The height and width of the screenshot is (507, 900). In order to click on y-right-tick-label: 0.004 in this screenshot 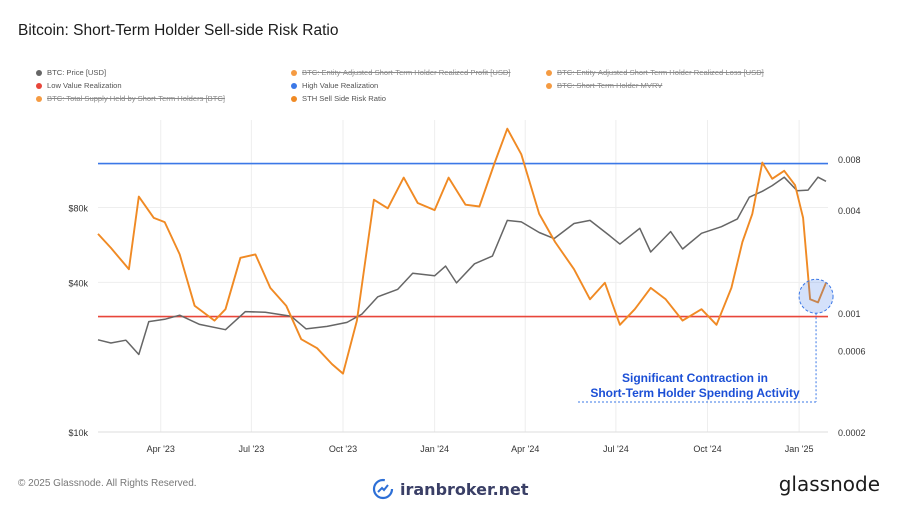, I will do `click(849, 211)`.